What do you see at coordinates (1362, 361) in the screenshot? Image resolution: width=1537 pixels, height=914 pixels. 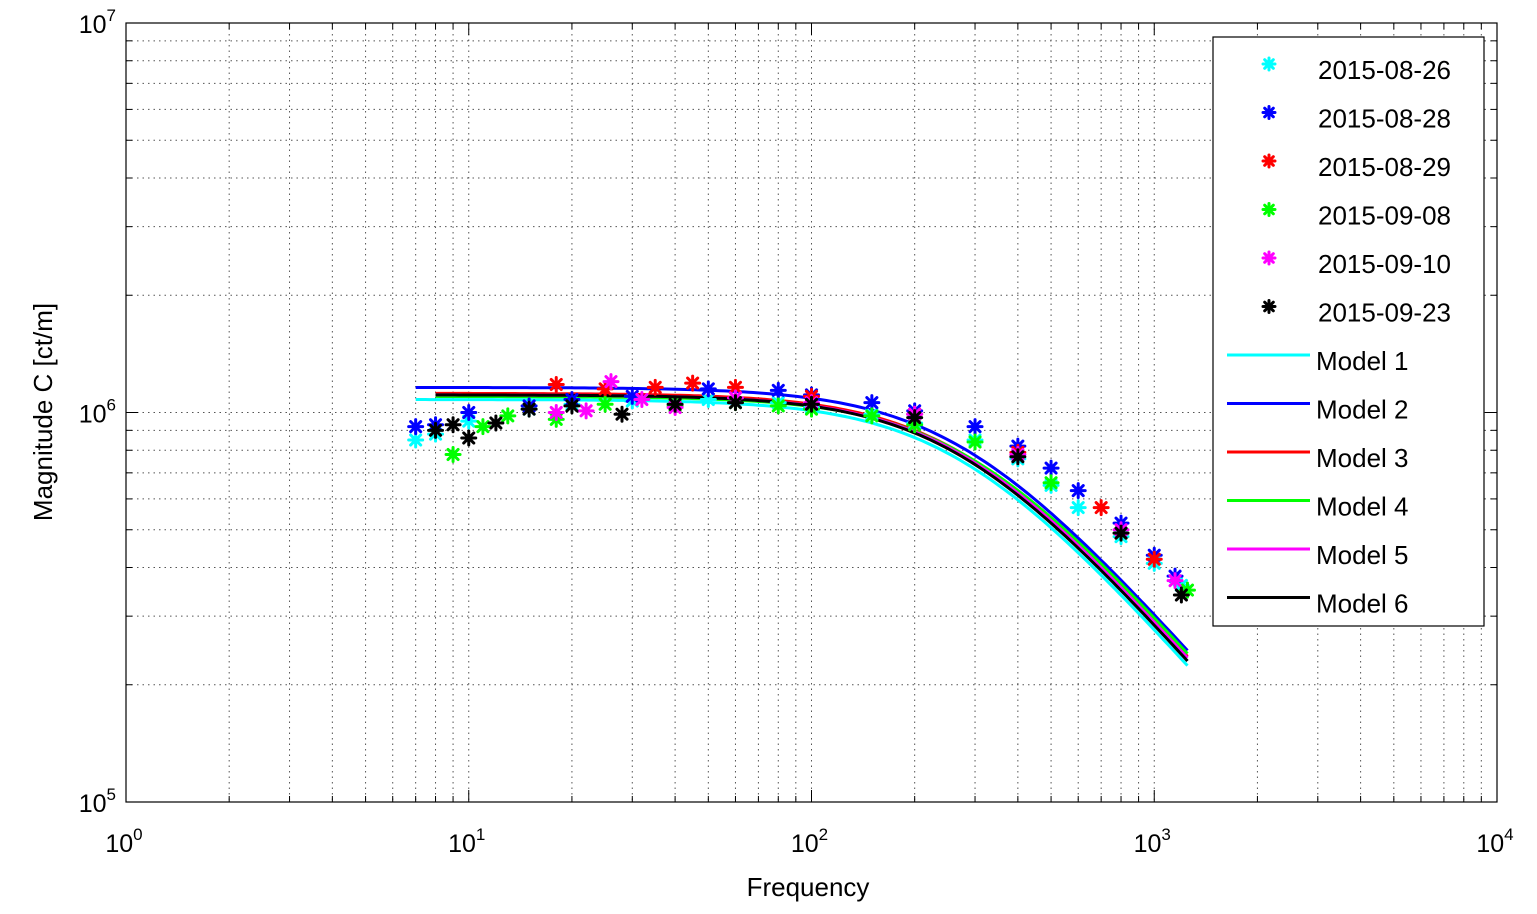 I see `legend-label: Model 1` at bounding box center [1362, 361].